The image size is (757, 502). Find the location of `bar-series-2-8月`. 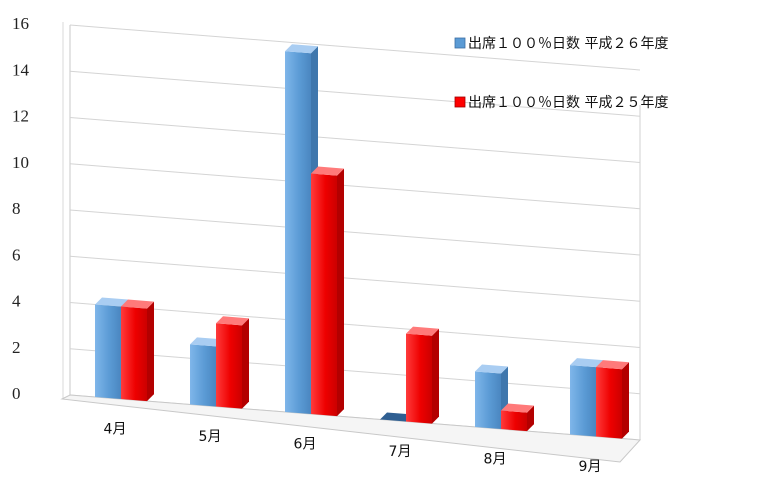

bar-series-2-8月 is located at coordinates (517, 417).